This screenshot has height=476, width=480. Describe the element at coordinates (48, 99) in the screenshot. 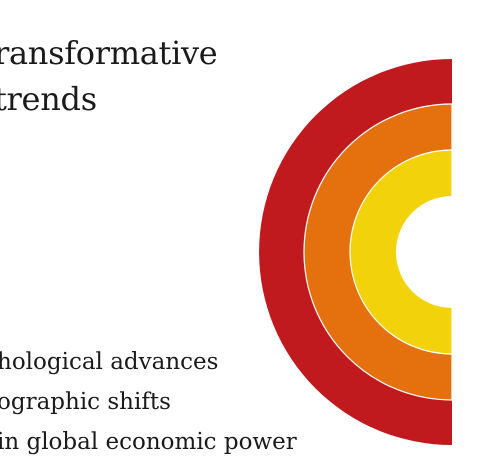

I see `title-line-2: trends` at that location.